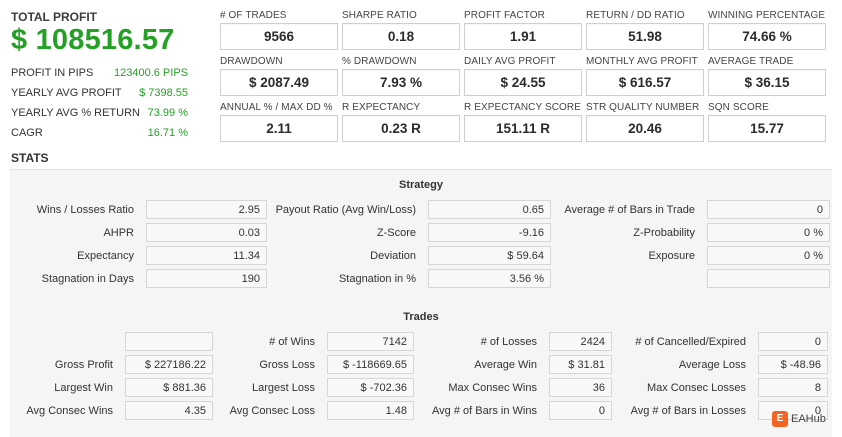  What do you see at coordinates (370, 364) in the screenshot?
I see `trades-value: $ -118669.65` at bounding box center [370, 364].